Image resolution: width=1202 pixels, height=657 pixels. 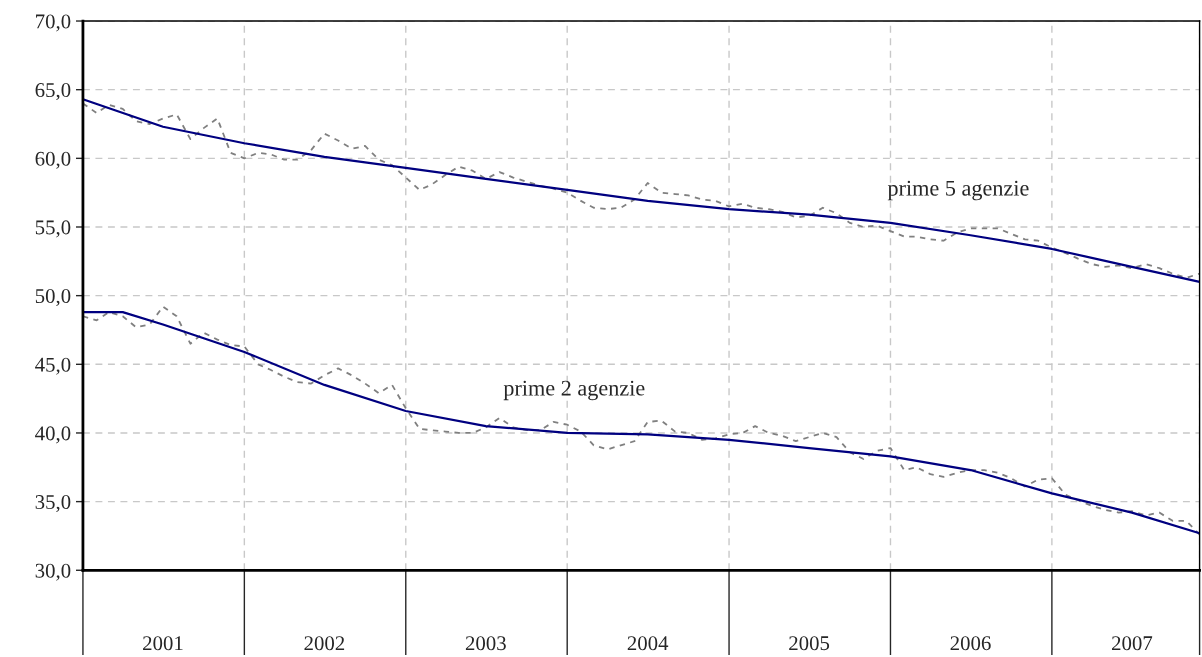 What do you see at coordinates (53, 92) in the screenshot?
I see `y-tick-label: 65,0` at bounding box center [53, 92].